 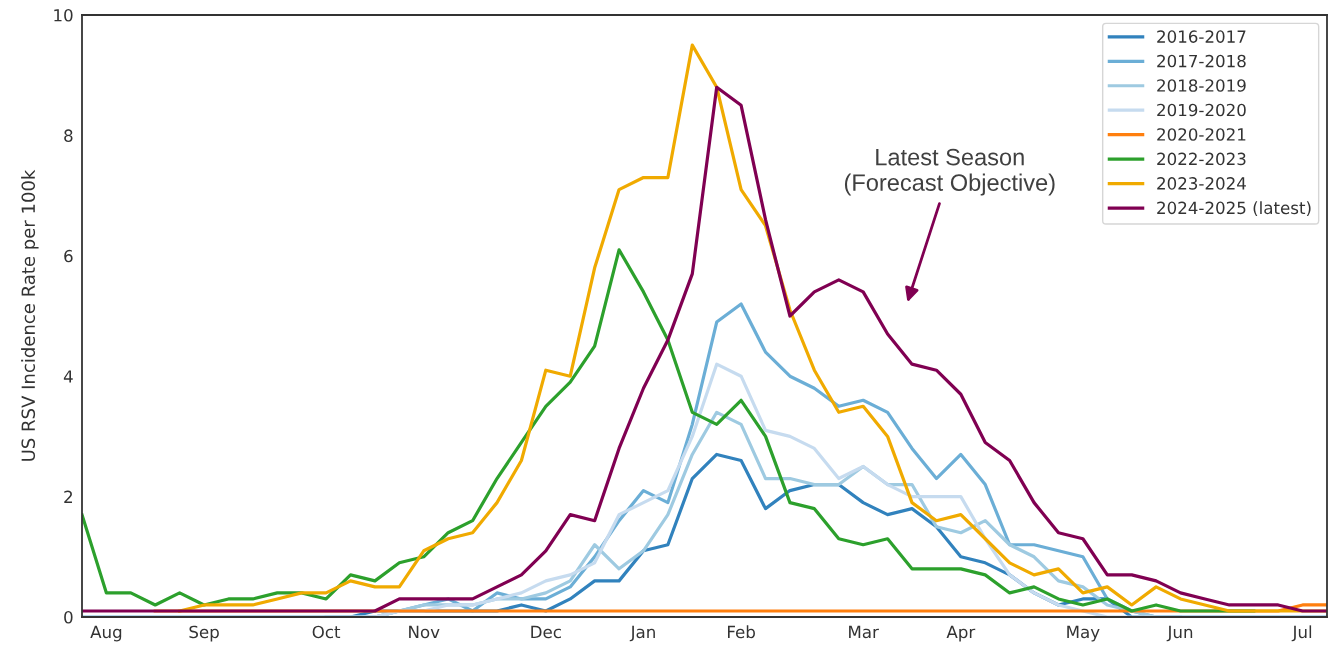 What do you see at coordinates (106, 633) in the screenshot?
I see `x-tick-label: Aug` at bounding box center [106, 633].